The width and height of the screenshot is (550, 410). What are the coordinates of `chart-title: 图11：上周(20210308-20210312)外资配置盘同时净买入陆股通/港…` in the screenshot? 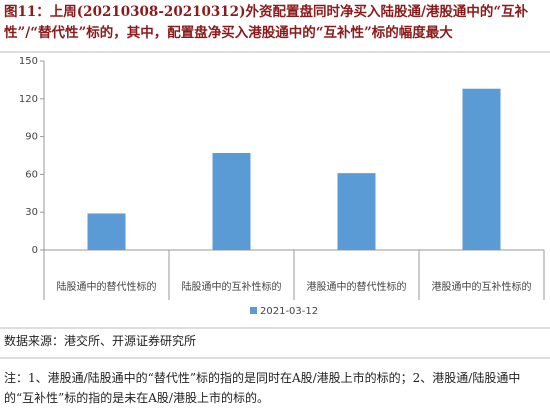 It's located at (266, 22).